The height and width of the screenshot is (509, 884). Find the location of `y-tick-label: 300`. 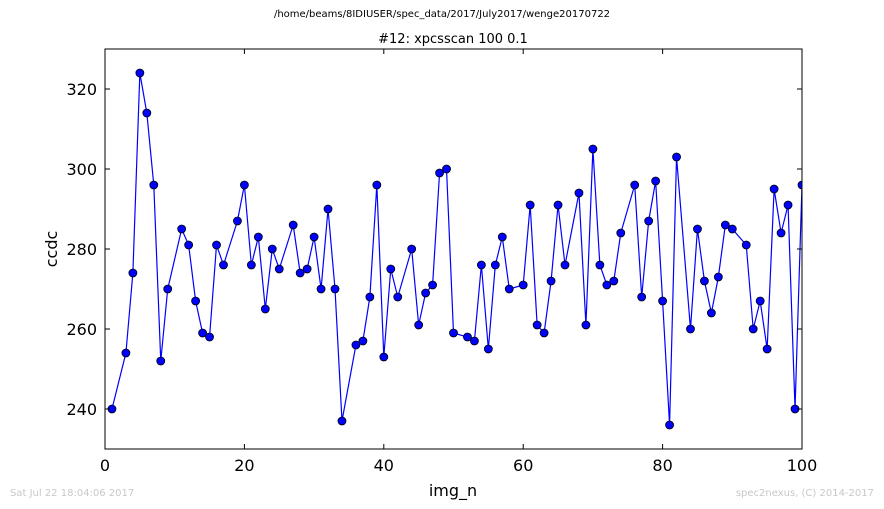

y-tick-label: 300 is located at coordinates (81, 169).